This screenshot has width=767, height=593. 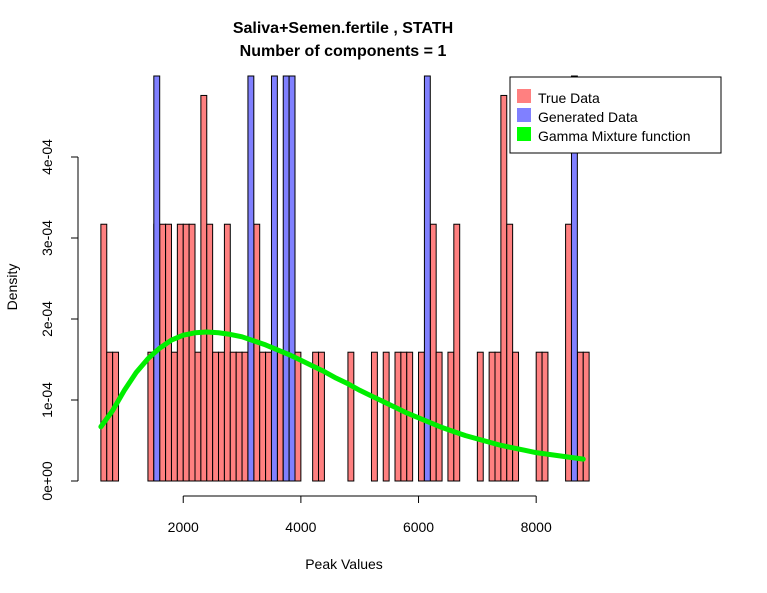 What do you see at coordinates (47, 400) in the screenshot?
I see `y-tick-label: 1e-04` at bounding box center [47, 400].